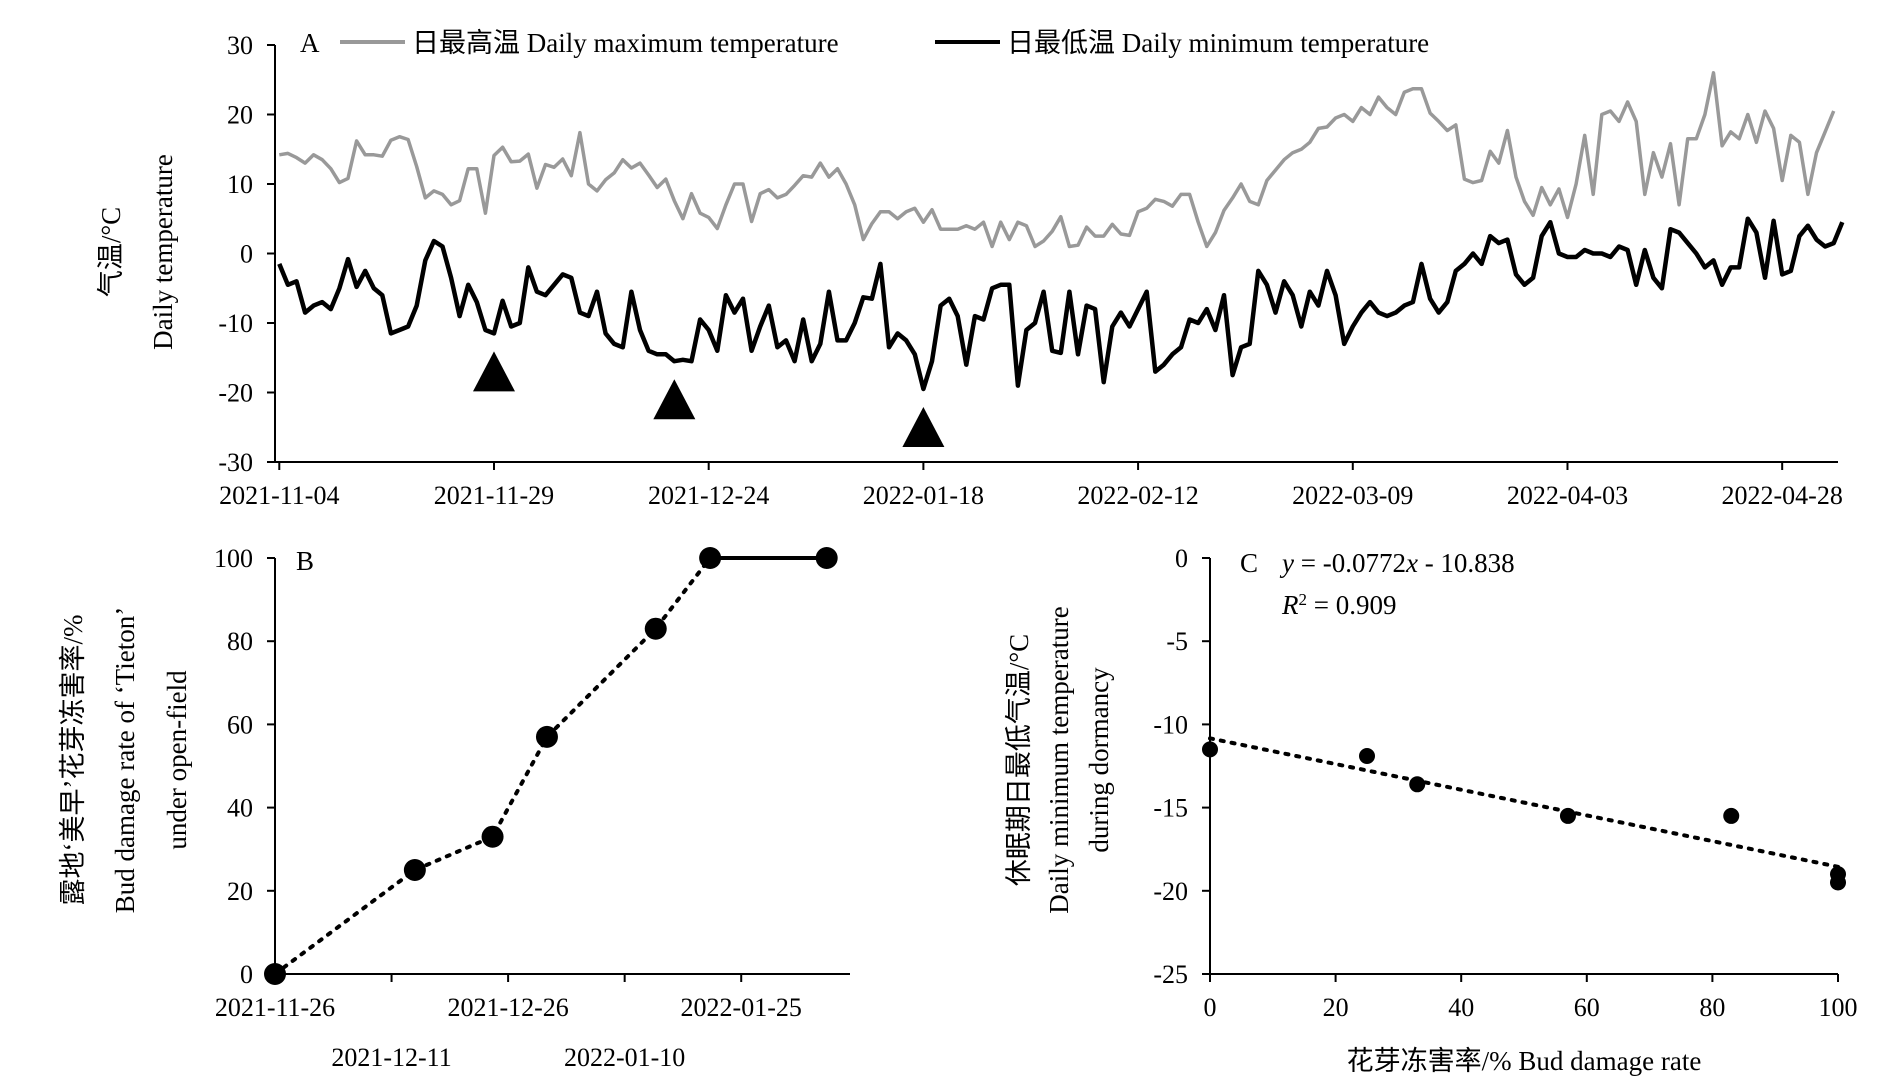 This screenshot has width=1890, height=1087. I want to click on panel-a-ytick-label: 10, so click(240, 184).